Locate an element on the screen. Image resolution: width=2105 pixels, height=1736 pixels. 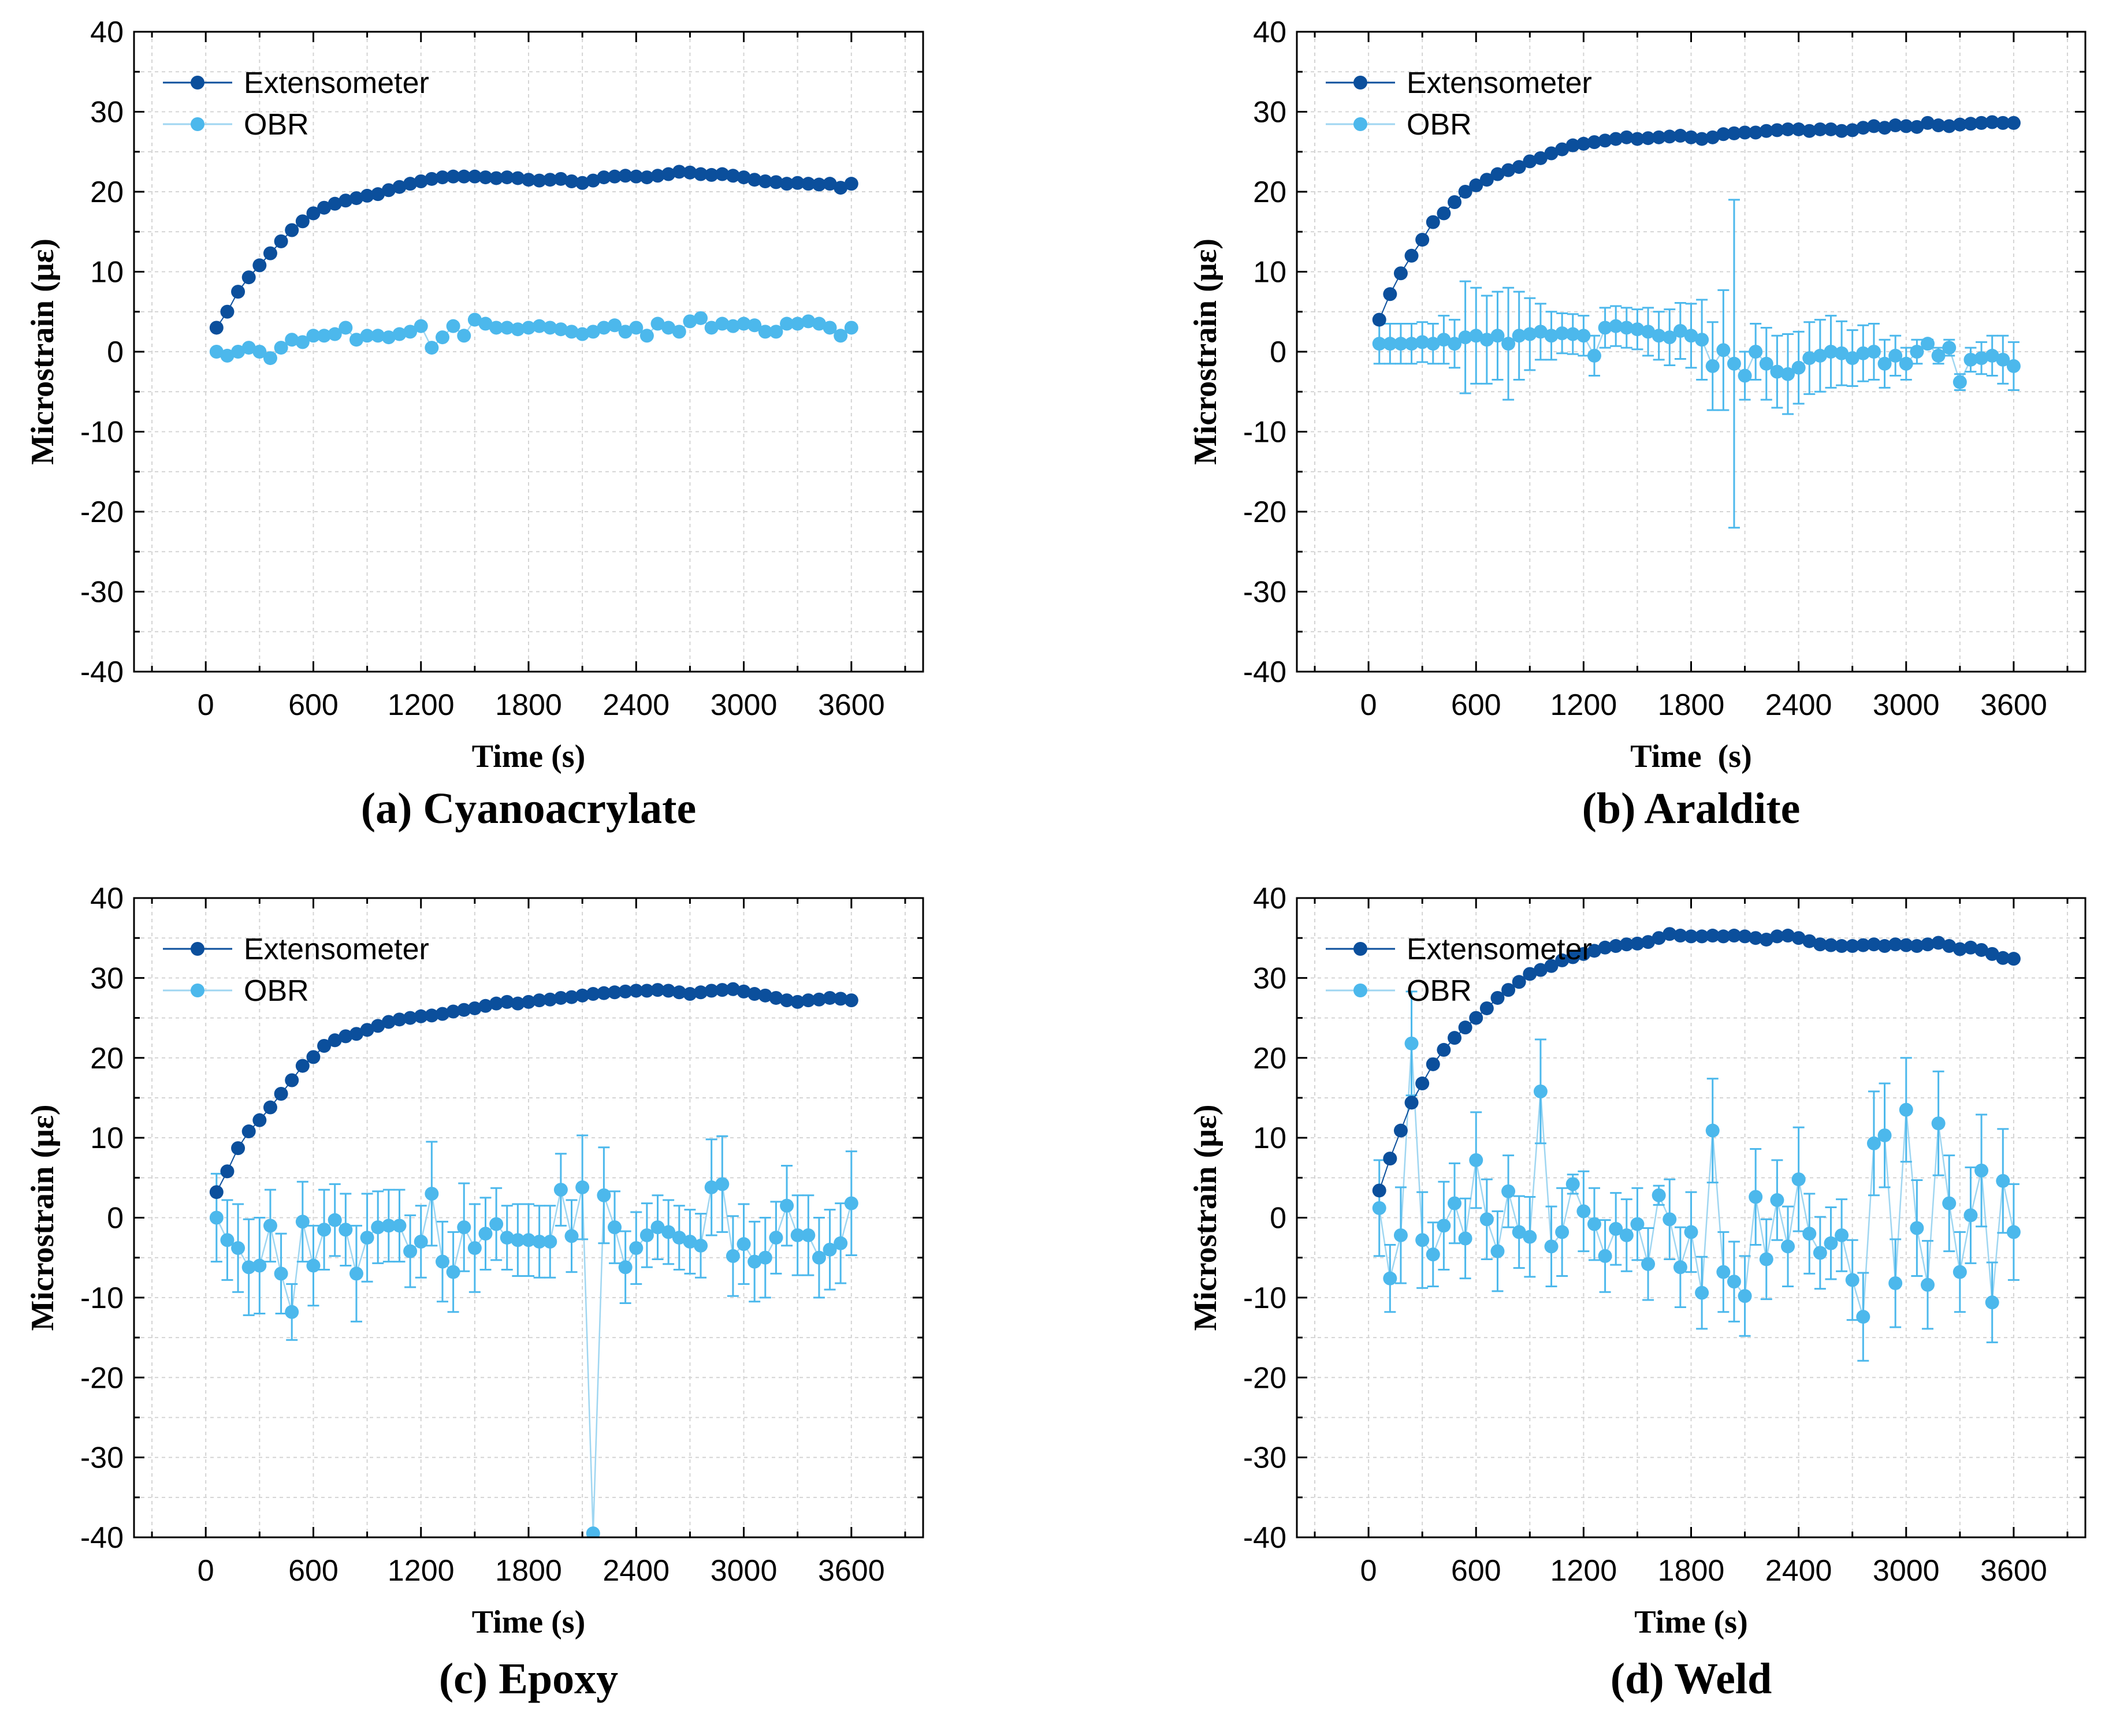
x-tick-label: 0 is located at coordinates (206, 1571).